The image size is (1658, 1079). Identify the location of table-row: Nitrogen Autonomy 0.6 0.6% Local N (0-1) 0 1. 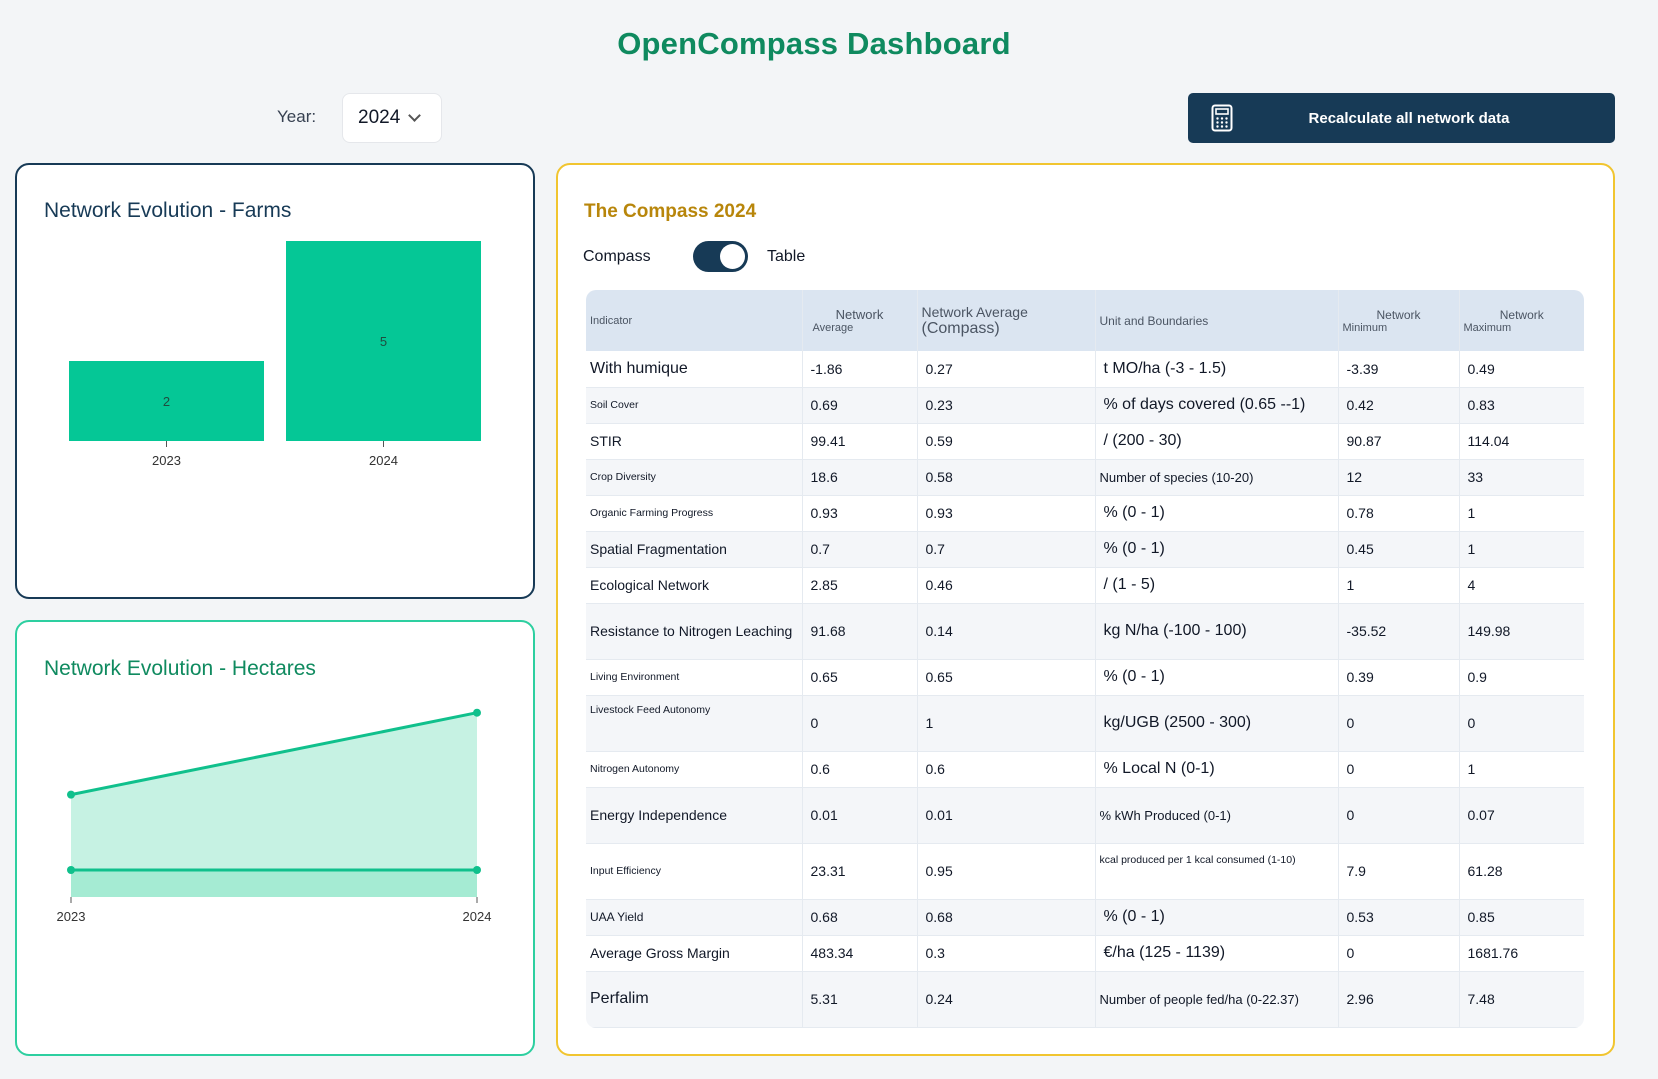
(1085, 769).